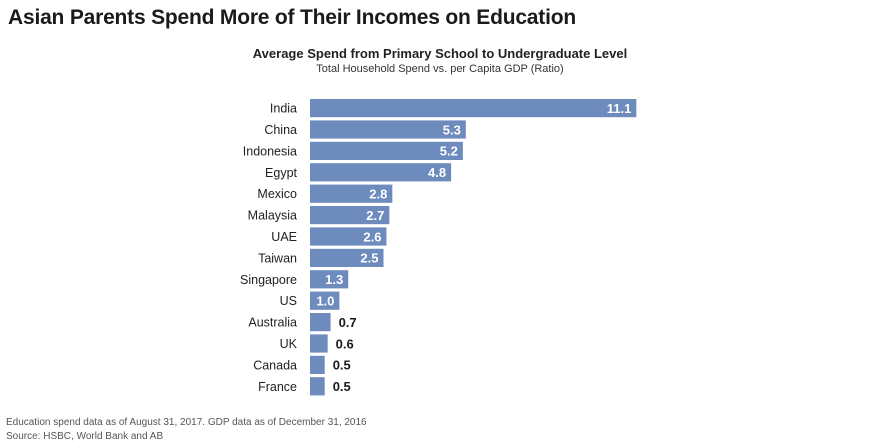 The width and height of the screenshot is (880, 443). What do you see at coordinates (473, 108) in the screenshot?
I see `bar-india` at bounding box center [473, 108].